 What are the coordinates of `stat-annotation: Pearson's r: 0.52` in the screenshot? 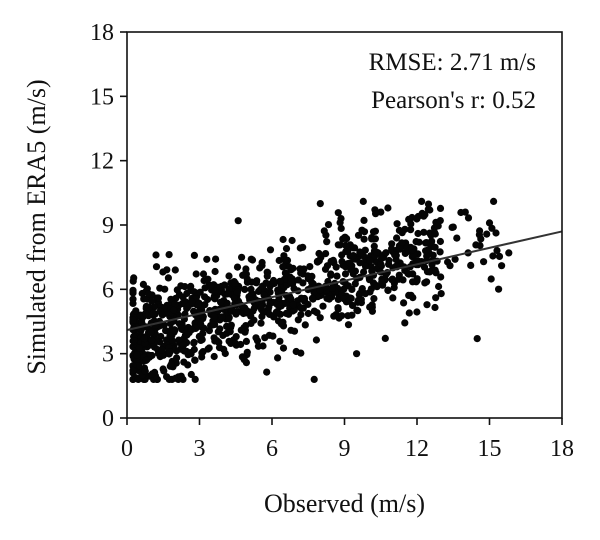 It's located at (453, 100).